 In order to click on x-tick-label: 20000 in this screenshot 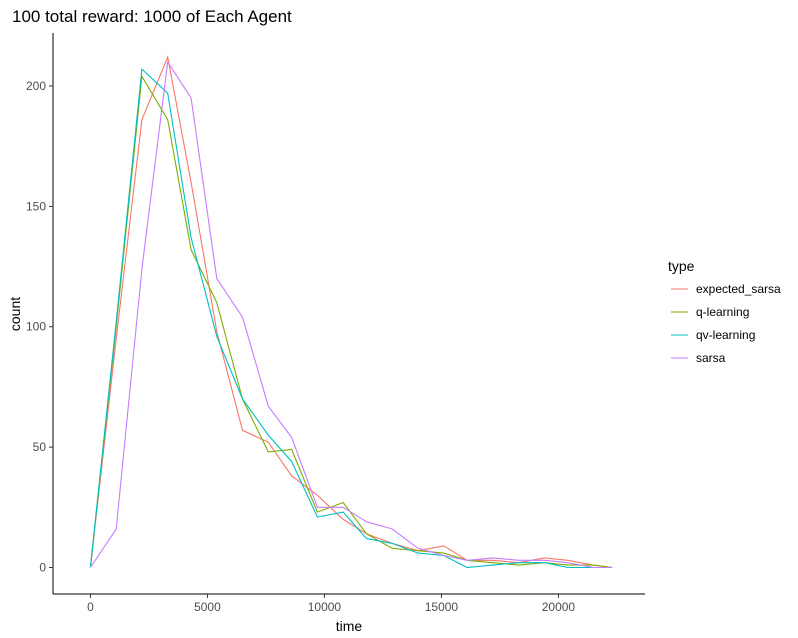, I will do `click(559, 607)`.